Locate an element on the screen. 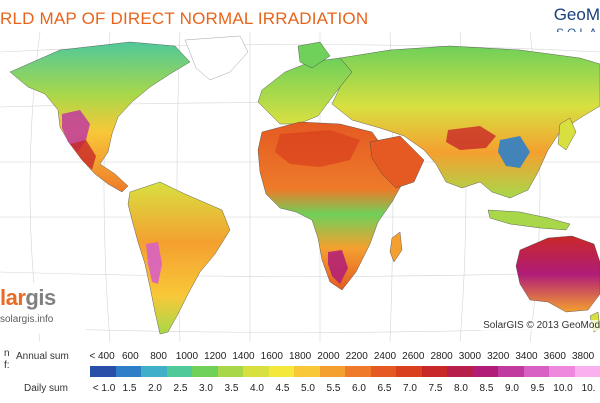  color-scale-bar is located at coordinates (345, 371).